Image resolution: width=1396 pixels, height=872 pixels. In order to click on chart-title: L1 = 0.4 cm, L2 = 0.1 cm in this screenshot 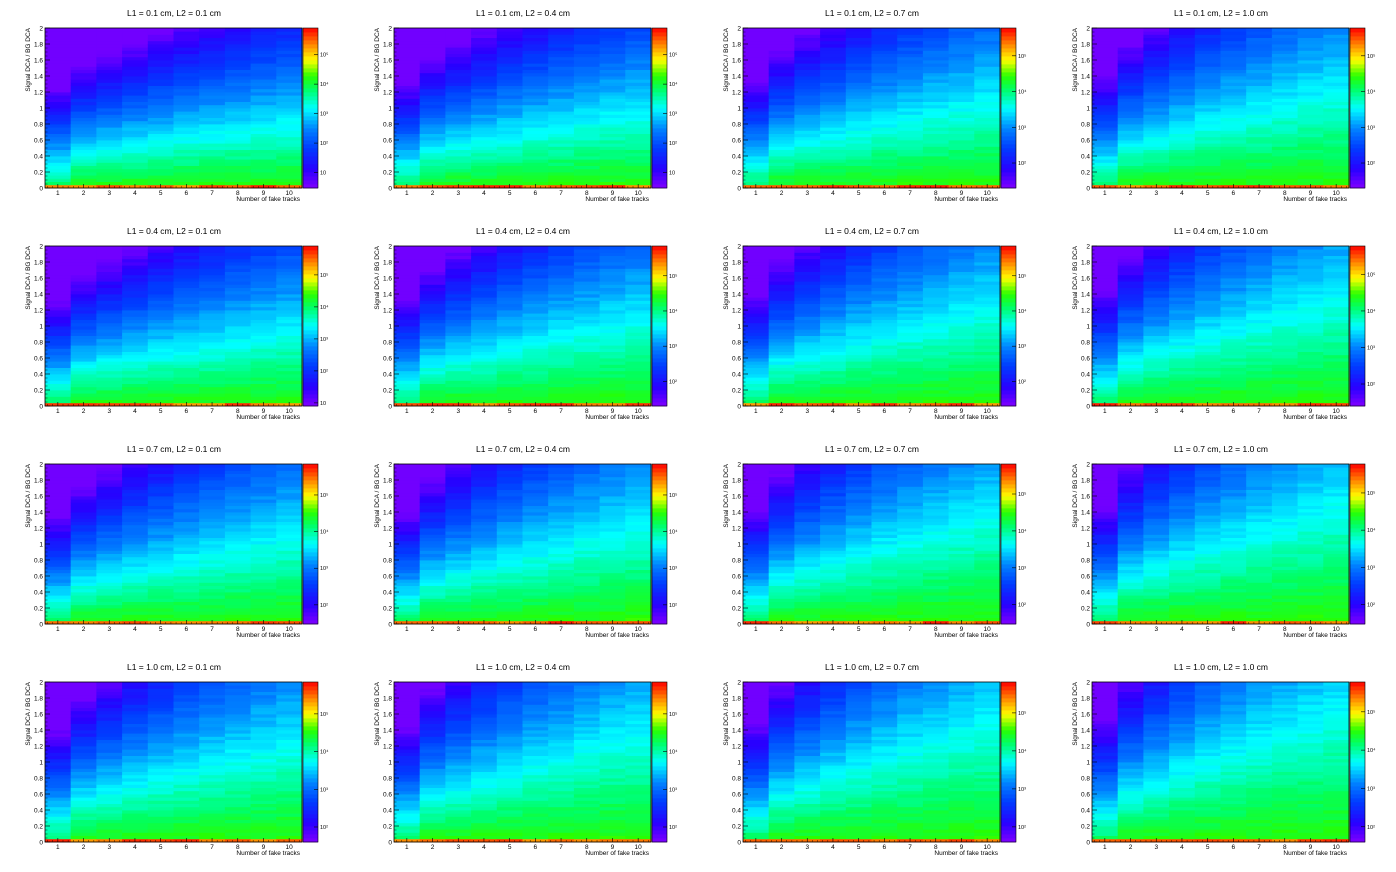, I will do `click(174, 231)`.